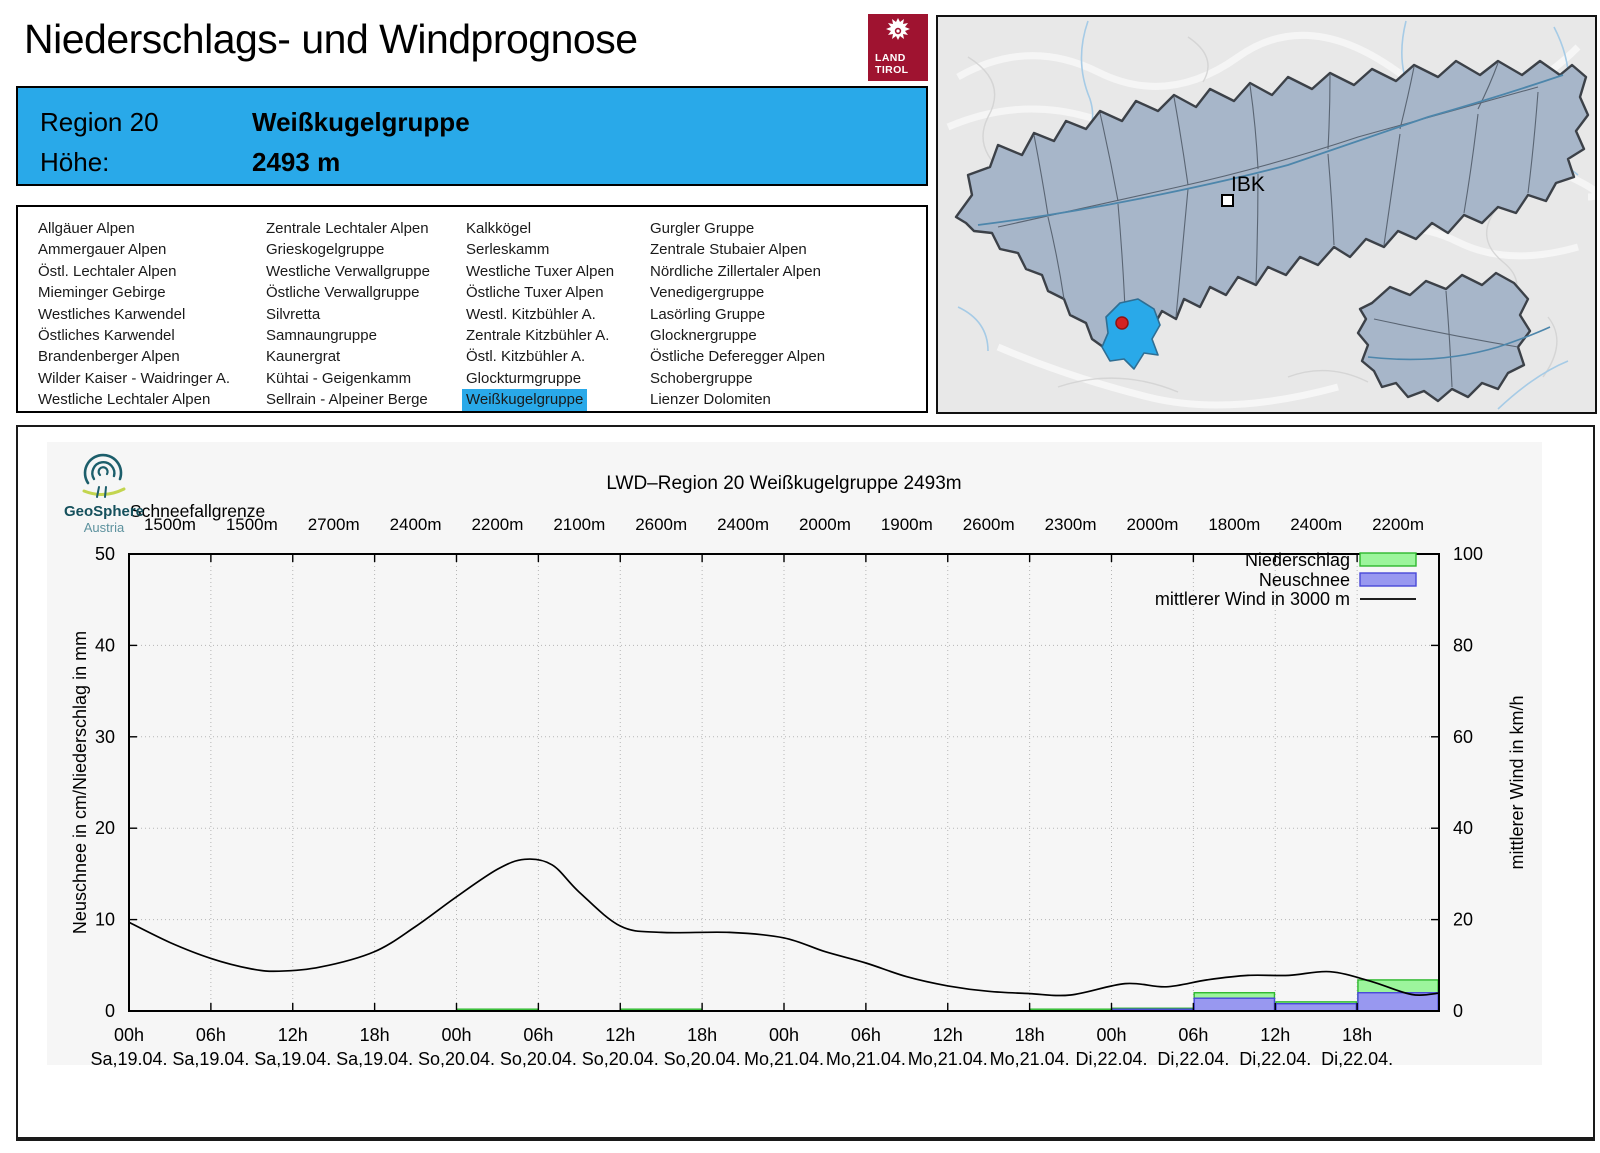 The image size is (1600, 1153). I want to click on map-city-label: IBK, so click(1248, 184).